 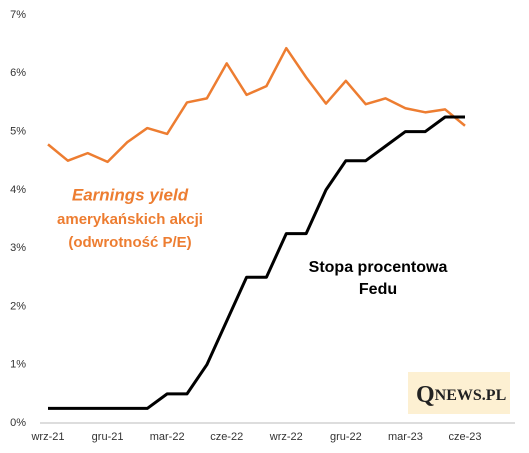 I want to click on x-tick-label: gru-21, so click(x=108, y=437).